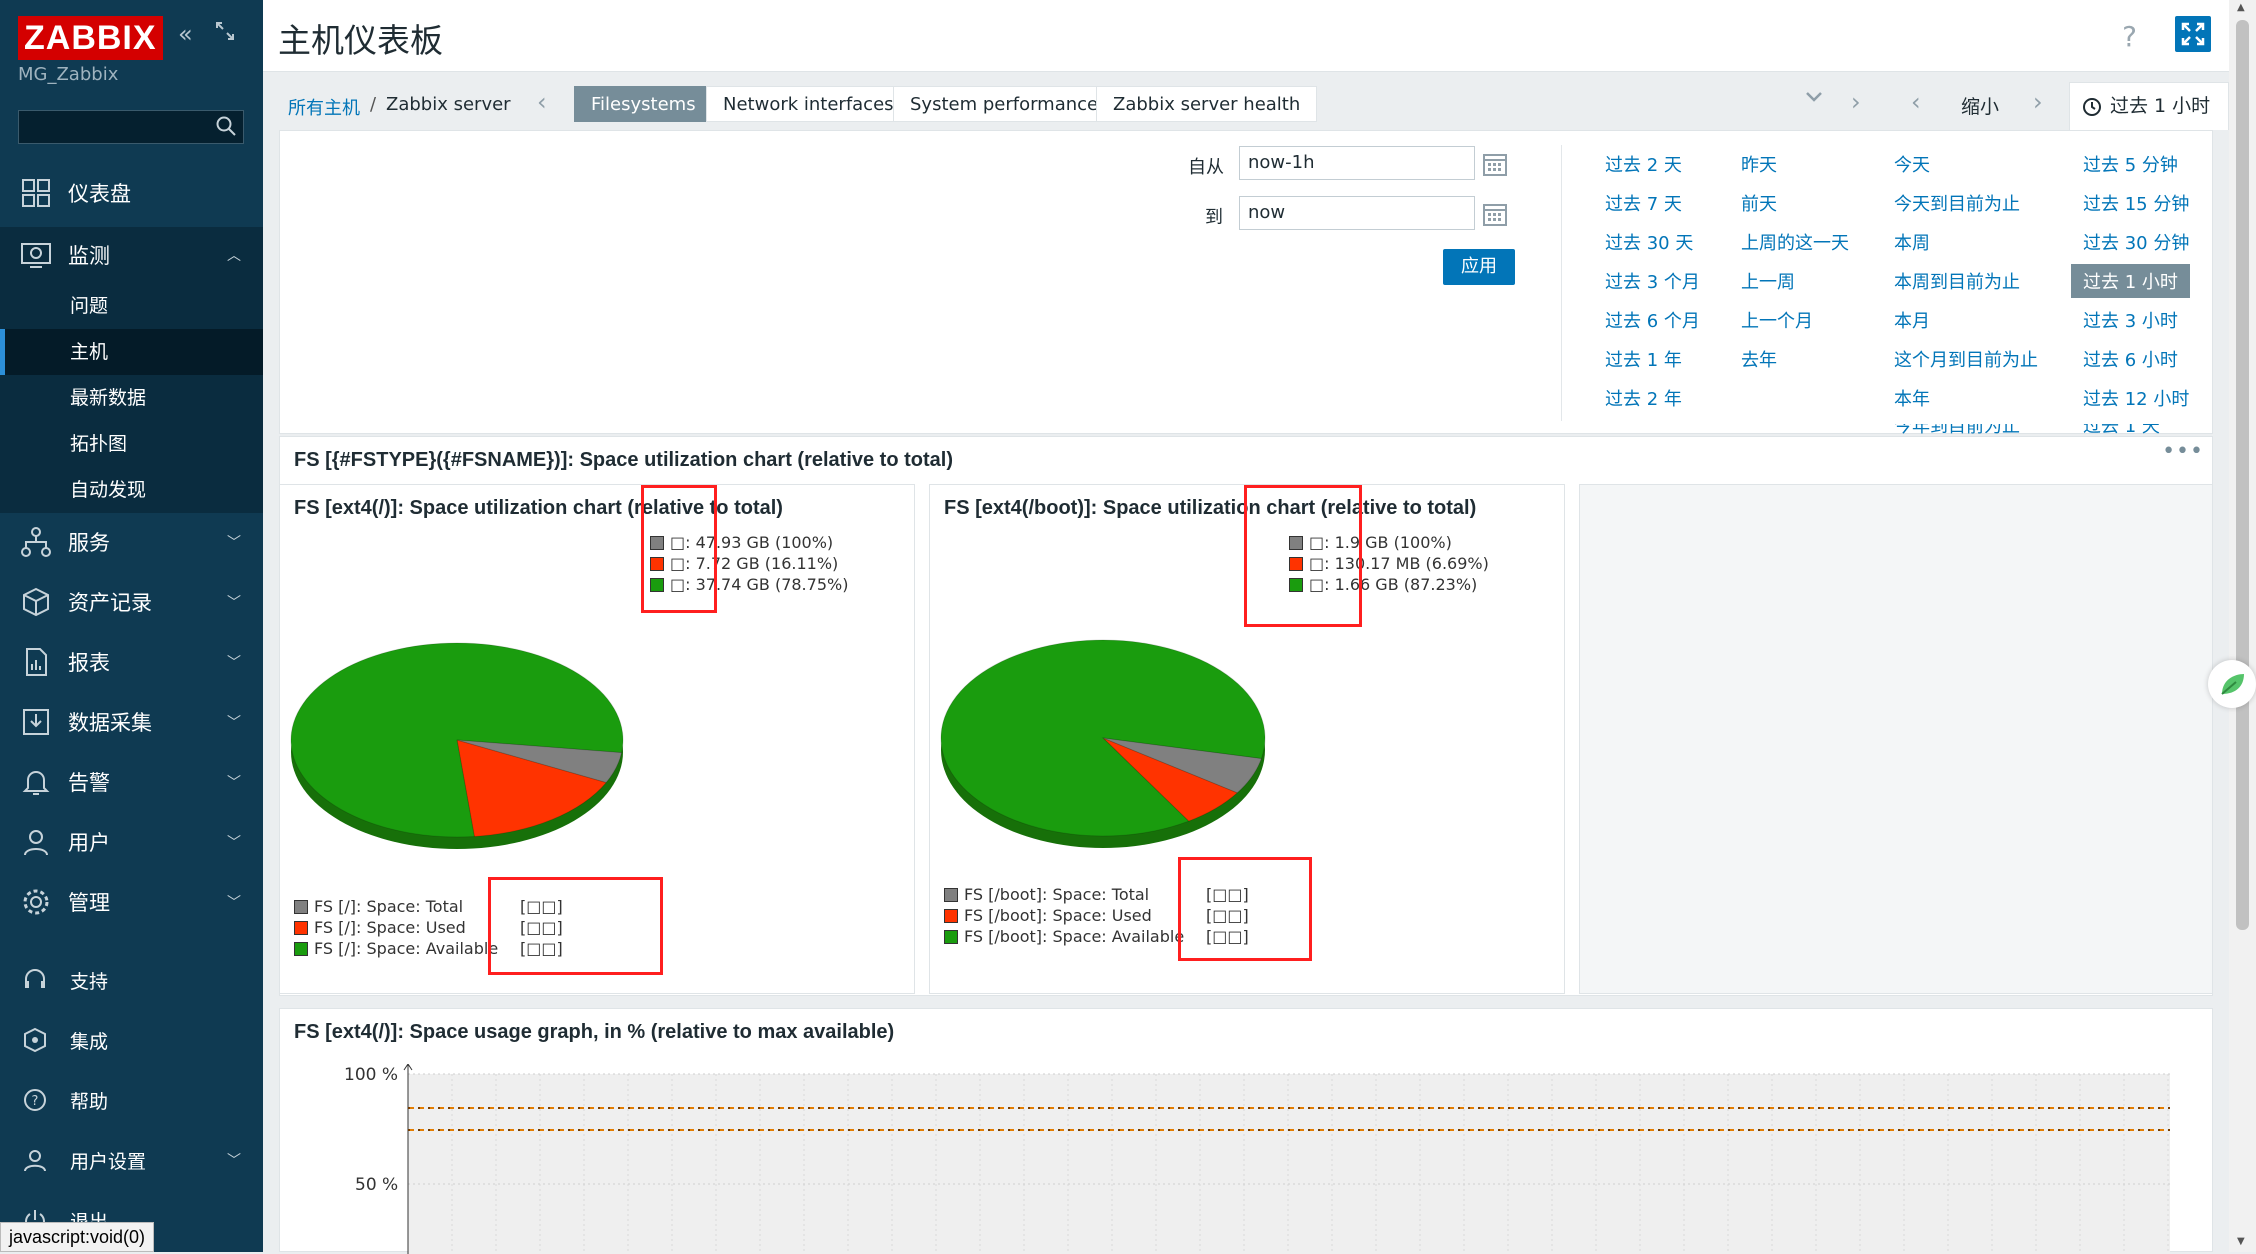  What do you see at coordinates (131, 352) in the screenshot?
I see `submenu-hosts: 主机` at bounding box center [131, 352].